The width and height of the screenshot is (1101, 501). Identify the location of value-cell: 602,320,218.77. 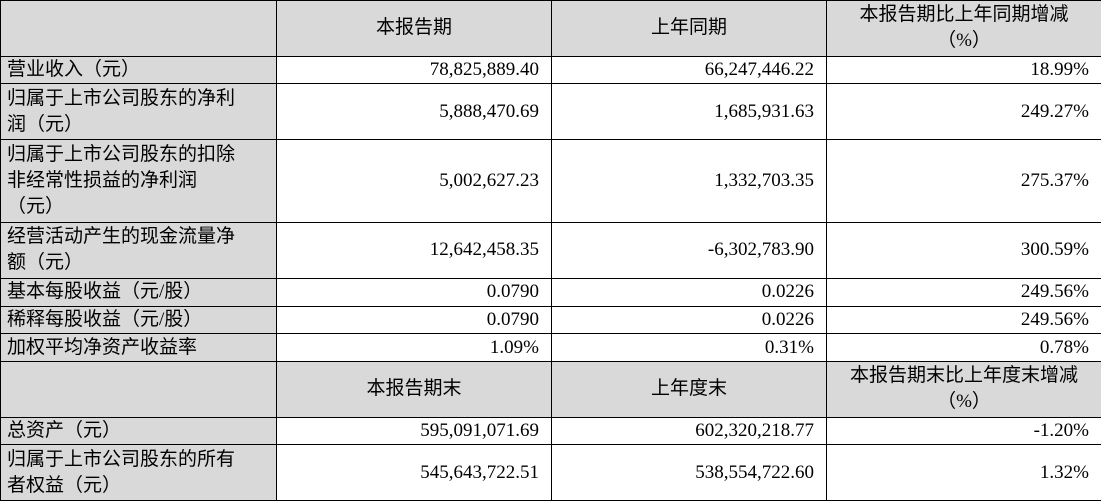
(689, 431).